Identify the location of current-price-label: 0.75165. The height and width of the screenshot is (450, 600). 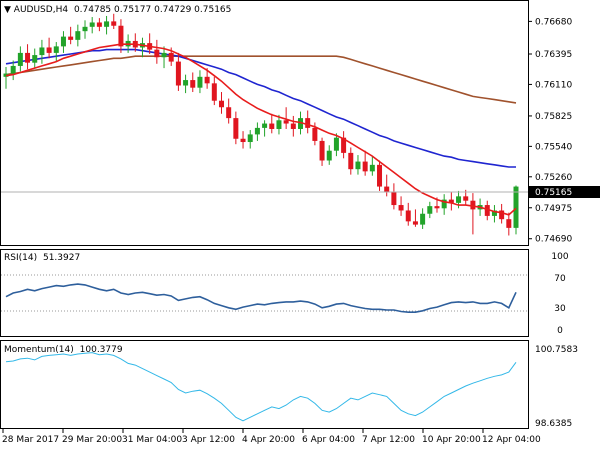
(553, 193).